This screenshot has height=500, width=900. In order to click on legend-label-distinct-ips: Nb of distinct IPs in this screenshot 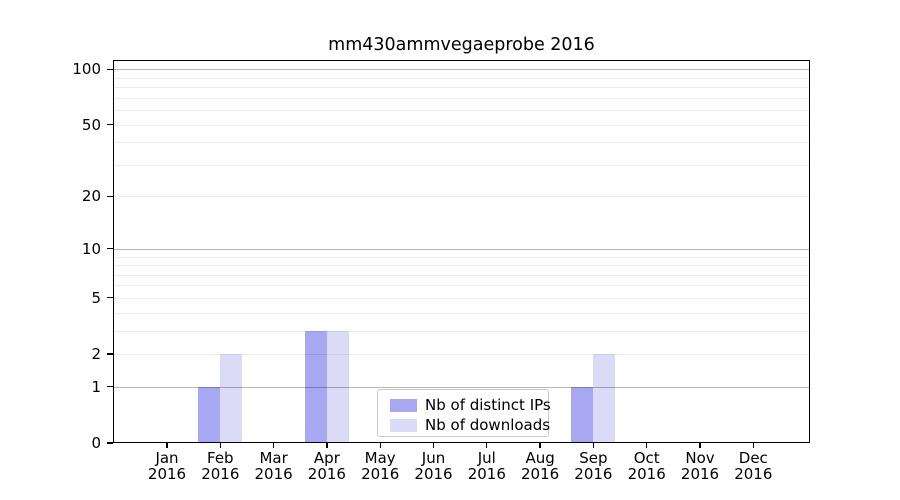, I will do `click(488, 405)`.